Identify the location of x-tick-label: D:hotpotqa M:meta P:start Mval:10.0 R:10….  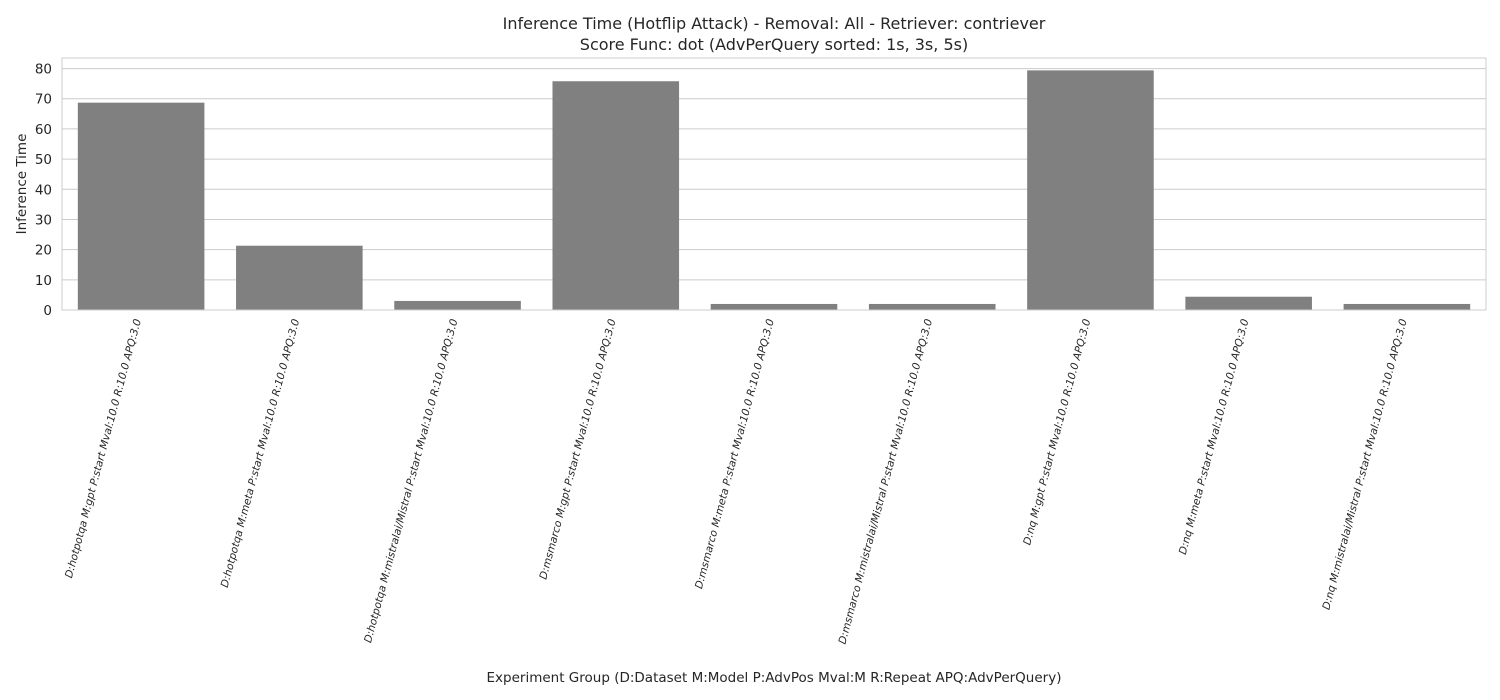
(261, 453).